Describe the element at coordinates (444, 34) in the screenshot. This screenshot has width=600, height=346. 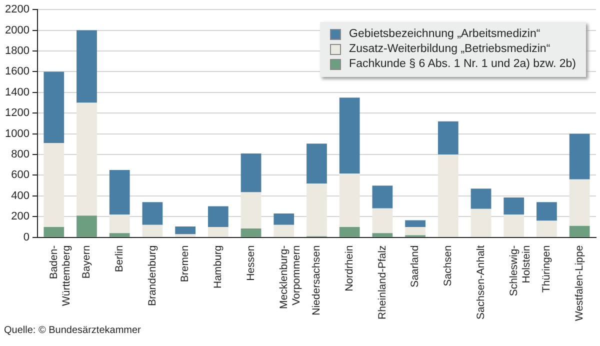
I see `legend-label: Gebietsbezeichnung „Arbeitsmedizin“` at that location.